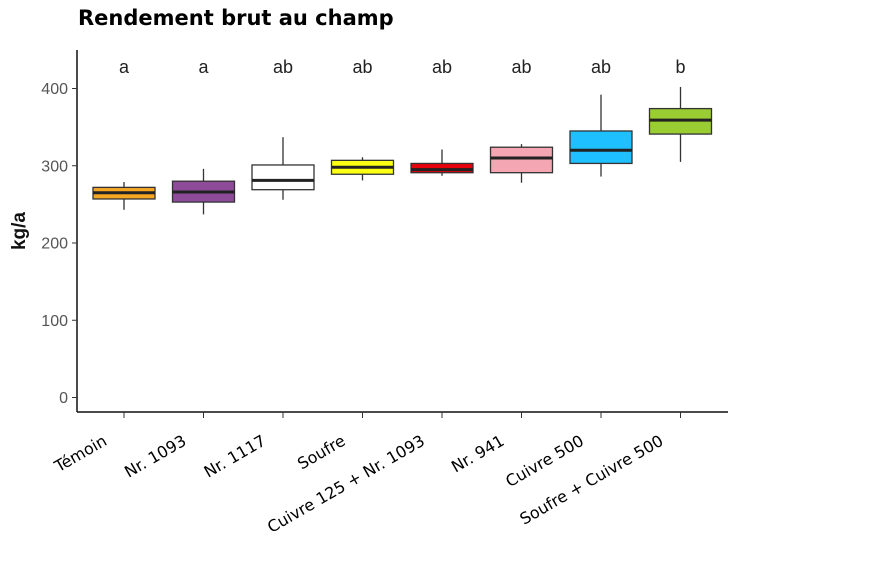 The image size is (875, 583). What do you see at coordinates (80, 453) in the screenshot?
I see `category-label: Témoin` at bounding box center [80, 453].